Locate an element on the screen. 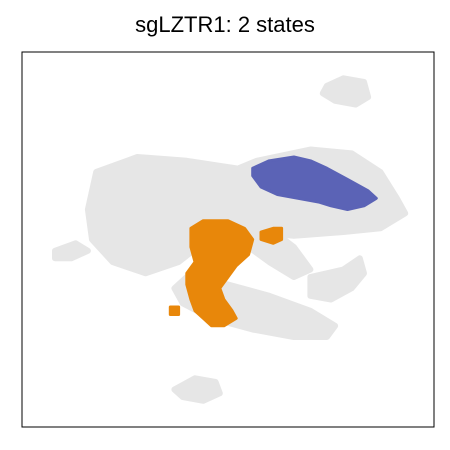 This screenshot has height=450, width=450. background-cells-bottom-island is located at coordinates (197, 389).